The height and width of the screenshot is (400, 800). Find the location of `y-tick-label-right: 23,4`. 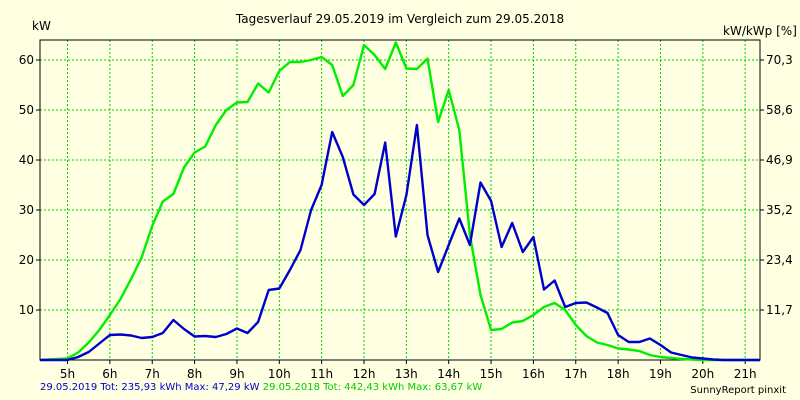

y-tick-label-right: 23,4 is located at coordinates (779, 260).